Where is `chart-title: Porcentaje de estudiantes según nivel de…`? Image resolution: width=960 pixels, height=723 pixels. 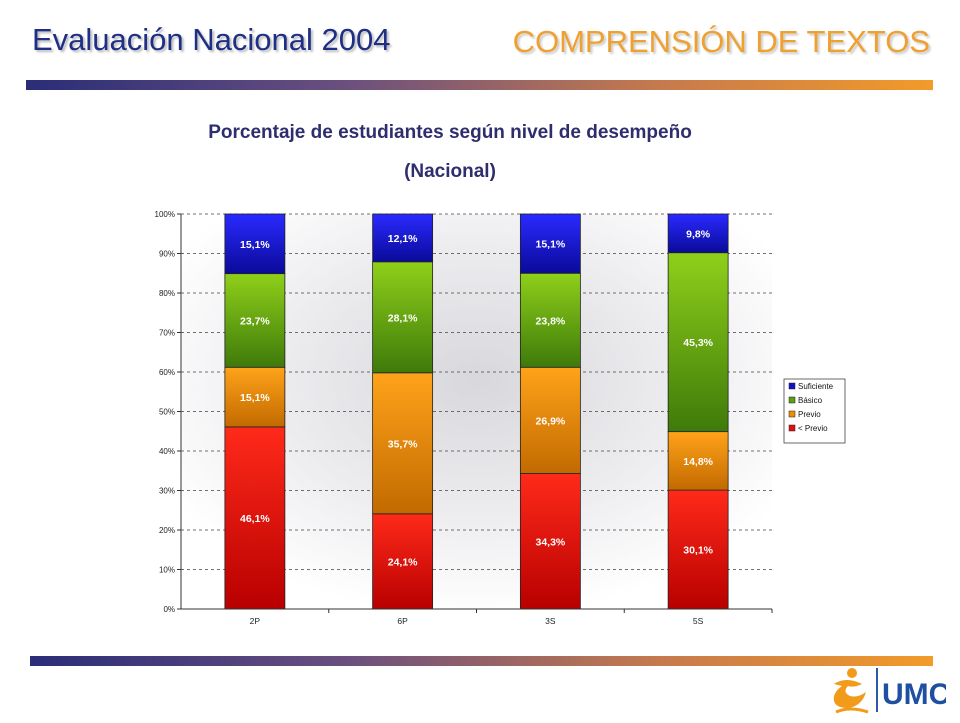 chart-title: Porcentaje de estudiantes según nivel de… is located at coordinates (450, 132).